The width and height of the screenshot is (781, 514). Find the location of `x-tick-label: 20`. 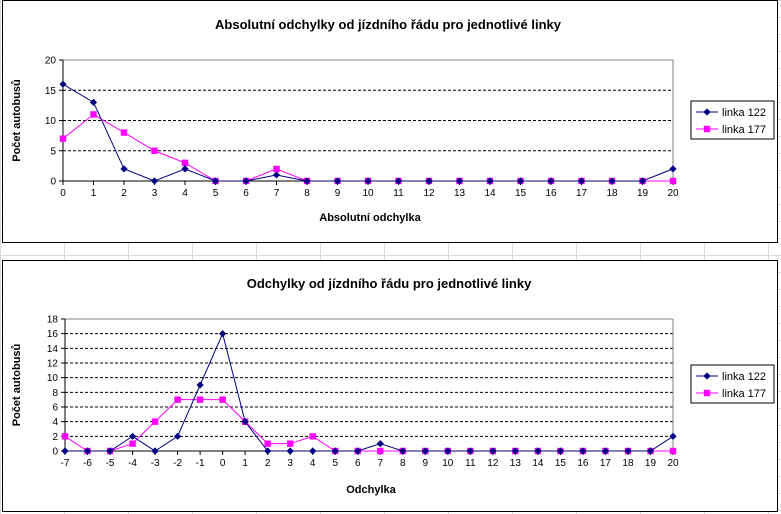

x-tick-label: 20 is located at coordinates (673, 463).